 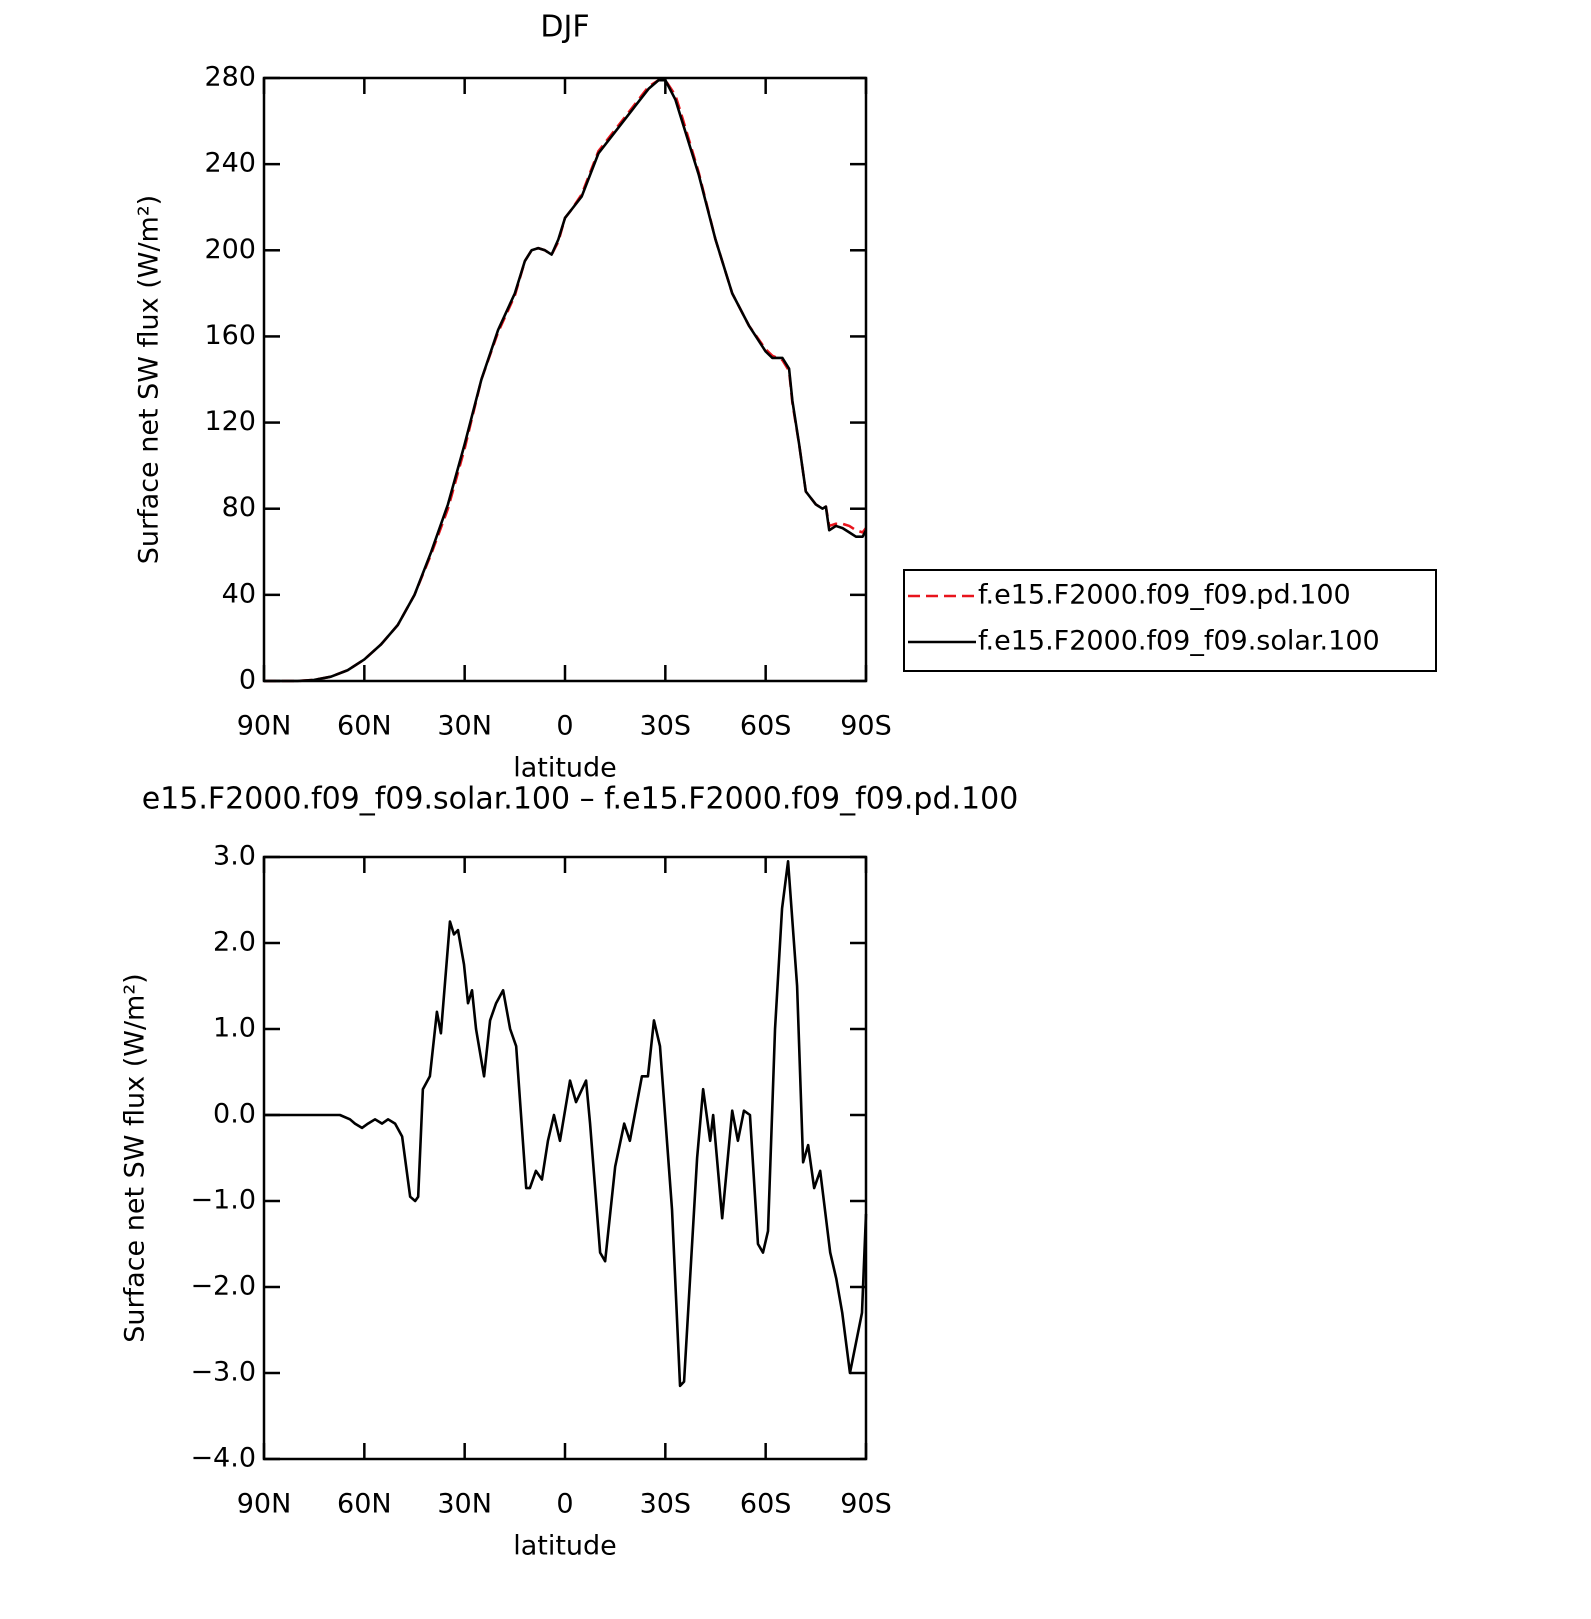 I want to click on y-tick-label: −2.0, so click(x=223, y=1286).